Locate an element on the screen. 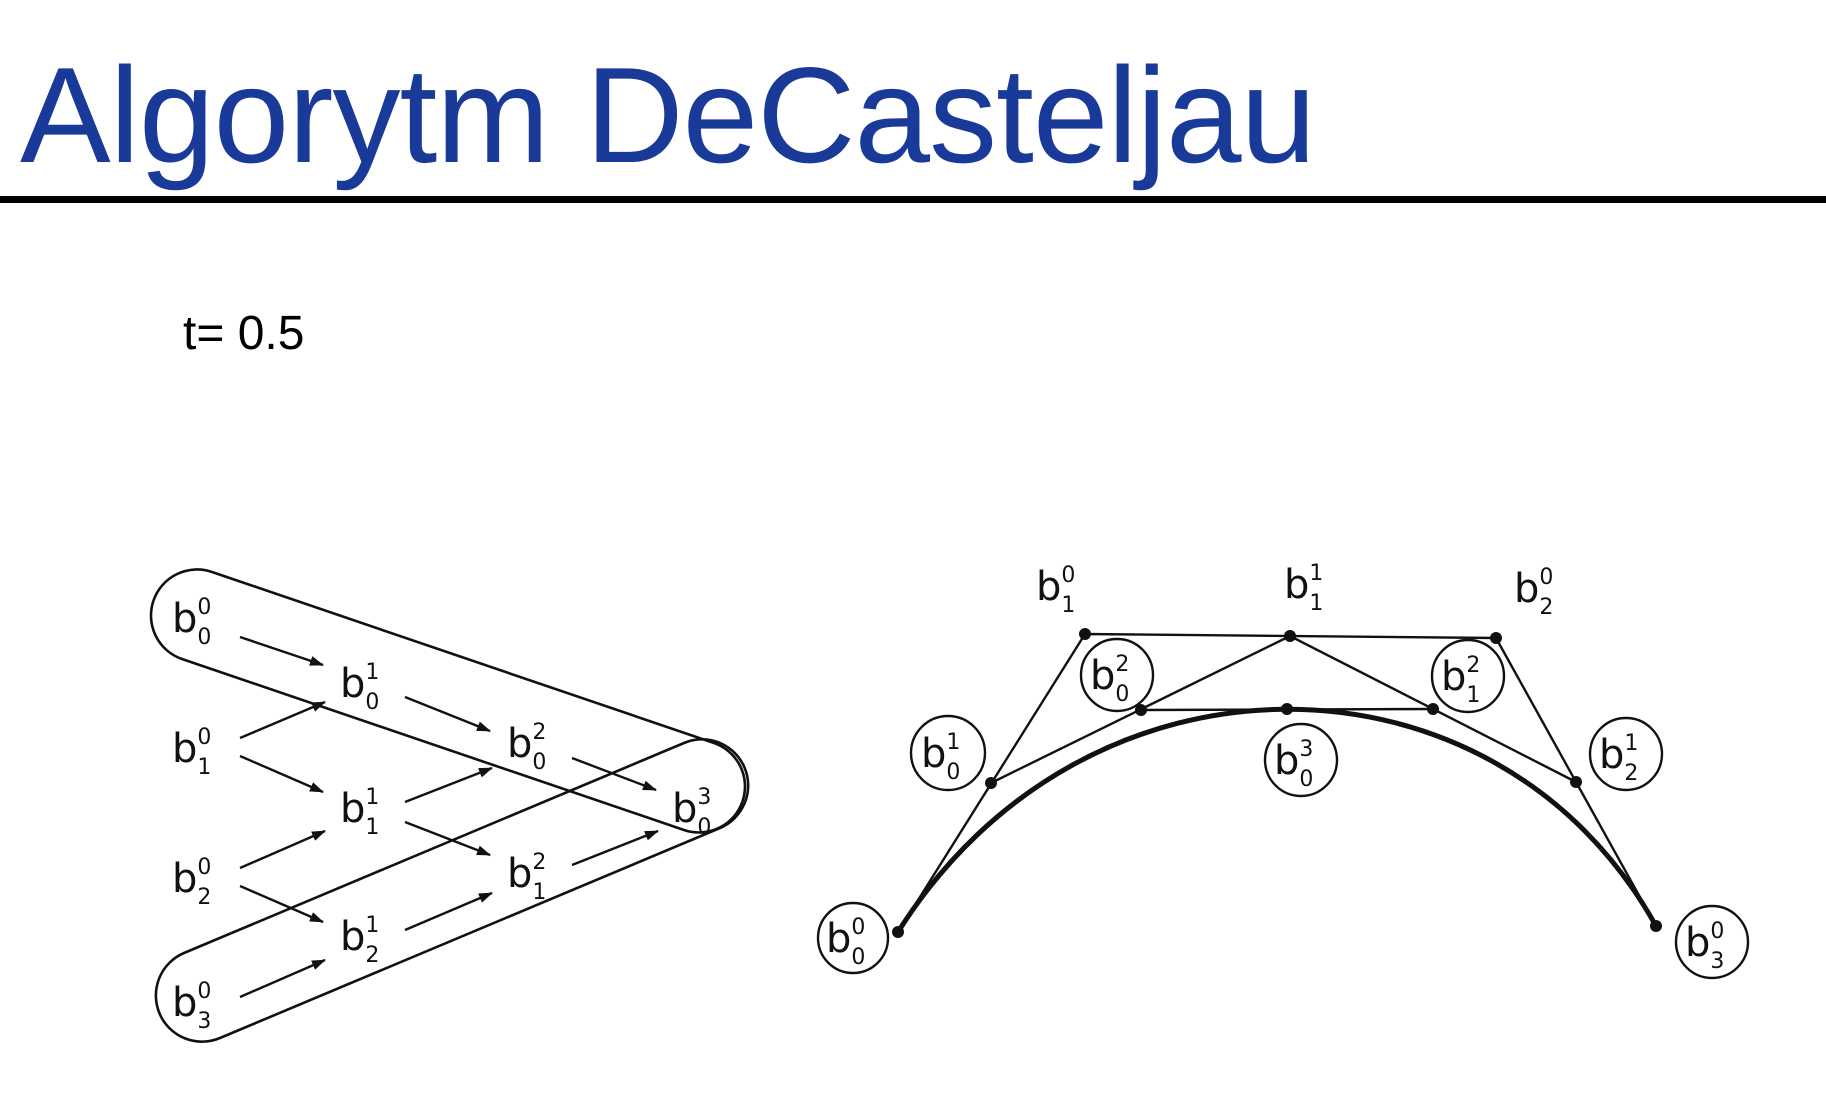 This screenshot has height=1112, width=1826. ring-b03 is located at coordinates (1301, 760).